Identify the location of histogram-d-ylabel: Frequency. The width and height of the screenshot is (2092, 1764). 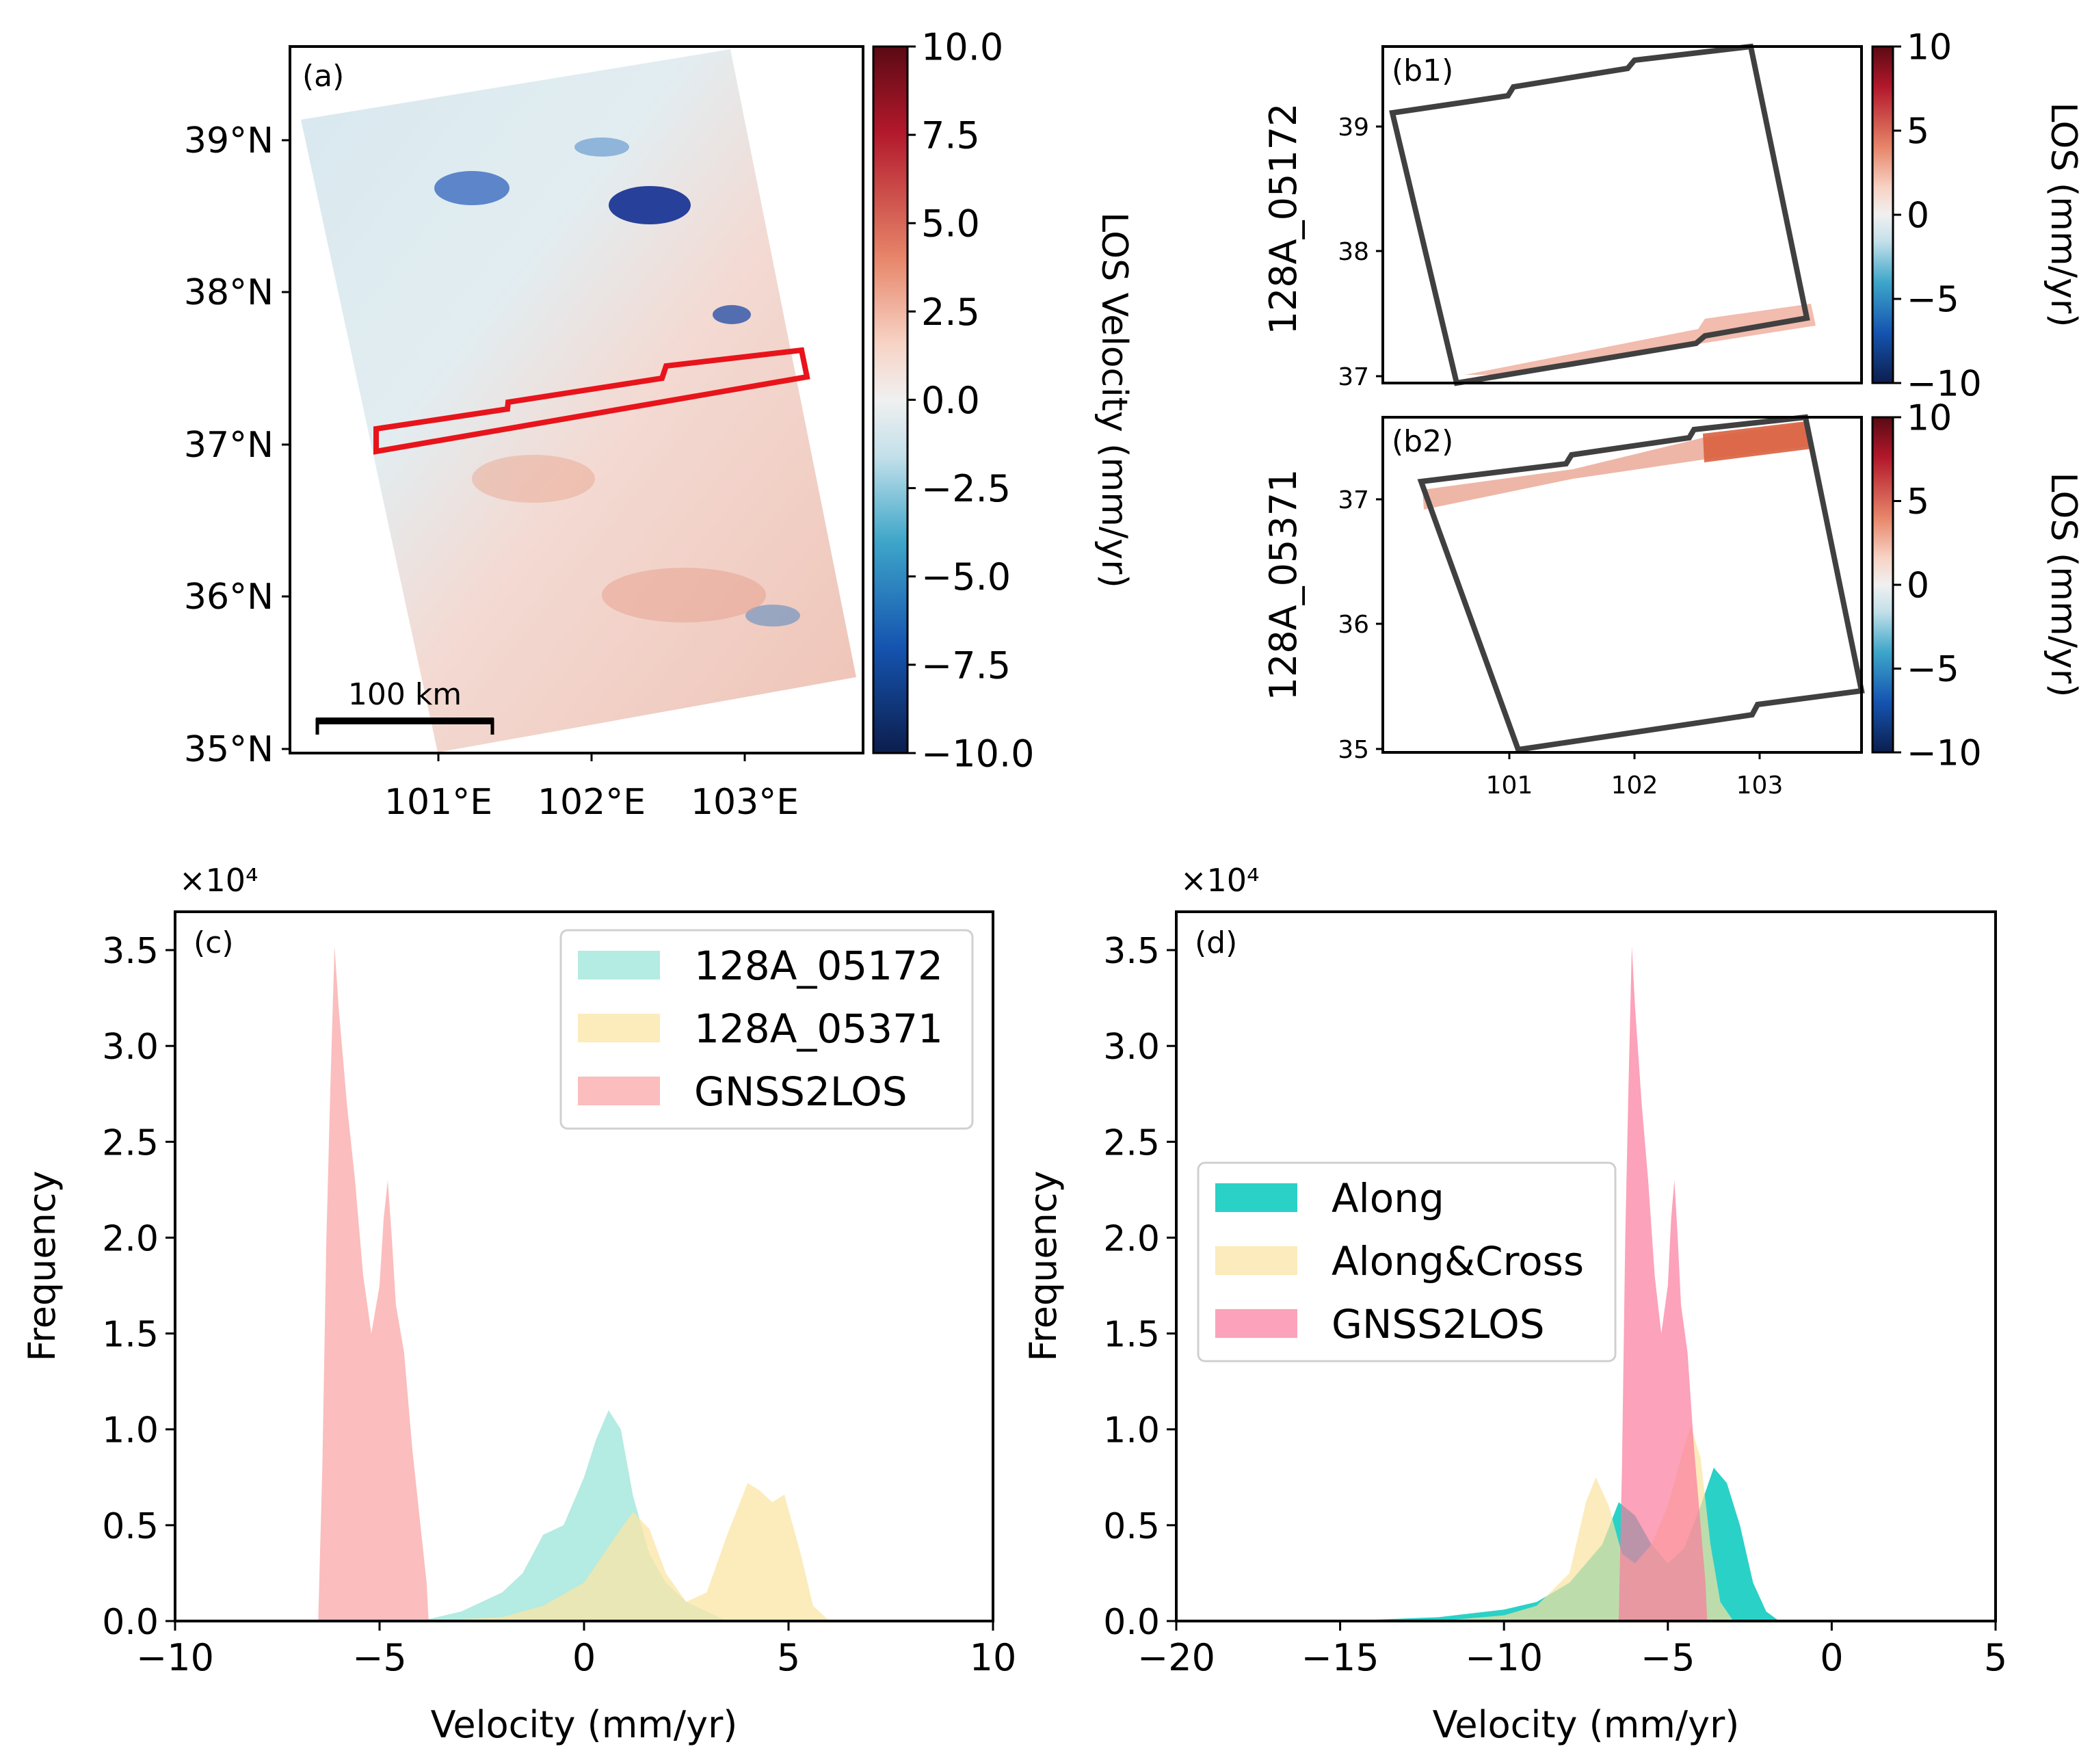
(1043, 1266).